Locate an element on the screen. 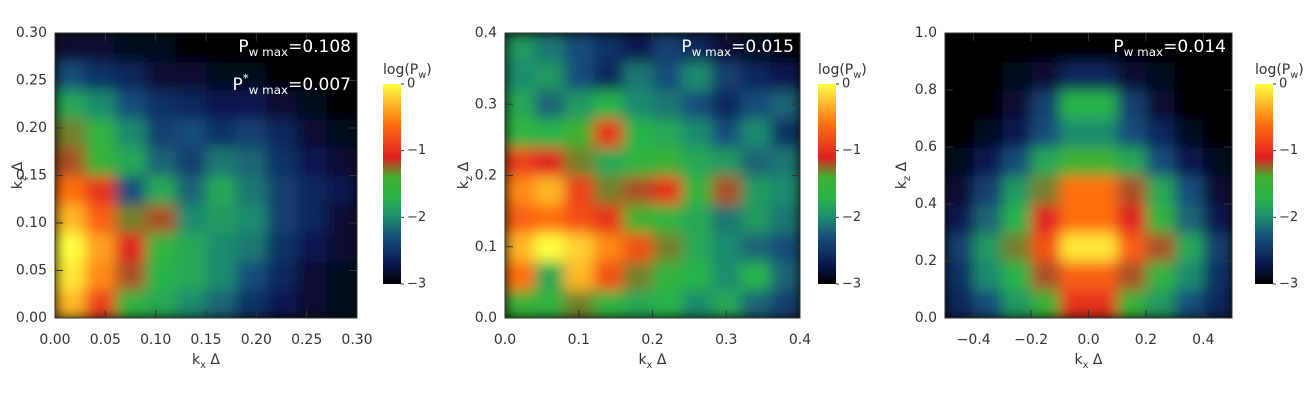  text-part: w max is located at coordinates (268, 90).